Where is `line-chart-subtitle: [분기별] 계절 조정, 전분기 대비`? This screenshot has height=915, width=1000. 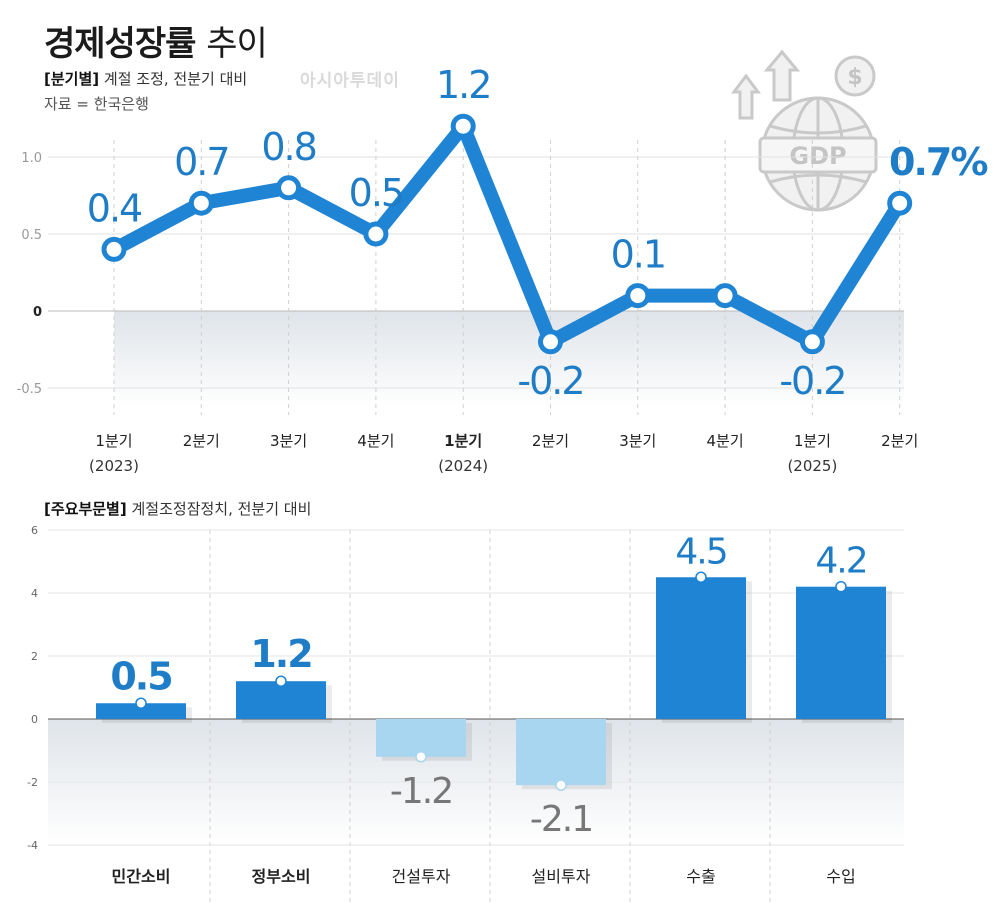
line-chart-subtitle: [분기별] 계절 조정, 전분기 대비 is located at coordinates (145, 78).